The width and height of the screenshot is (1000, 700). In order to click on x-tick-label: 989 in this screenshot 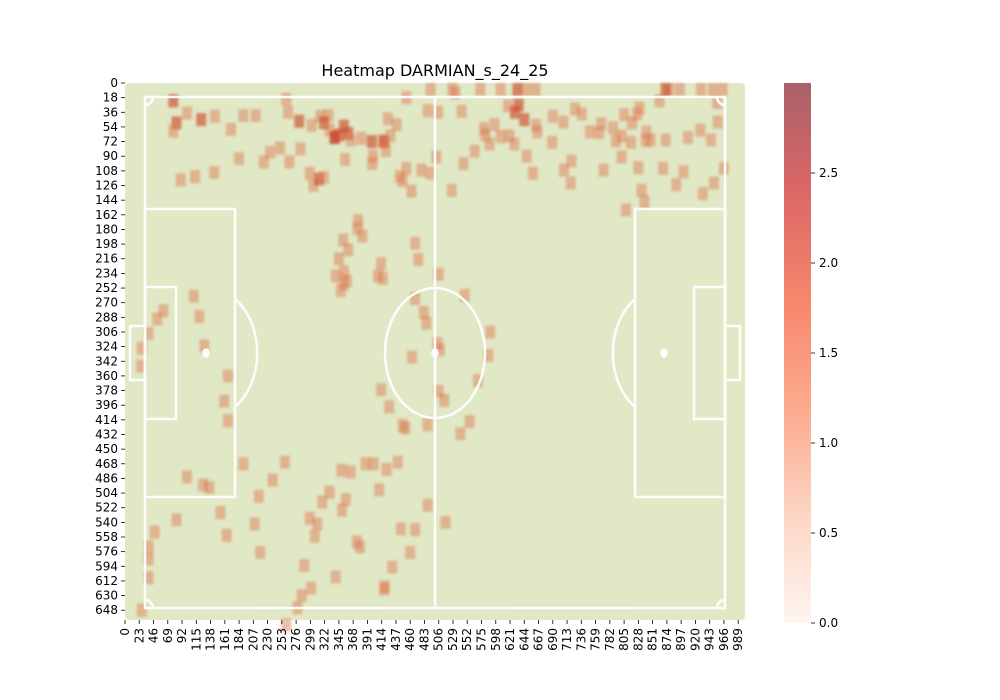, I will do `click(738, 639)`.